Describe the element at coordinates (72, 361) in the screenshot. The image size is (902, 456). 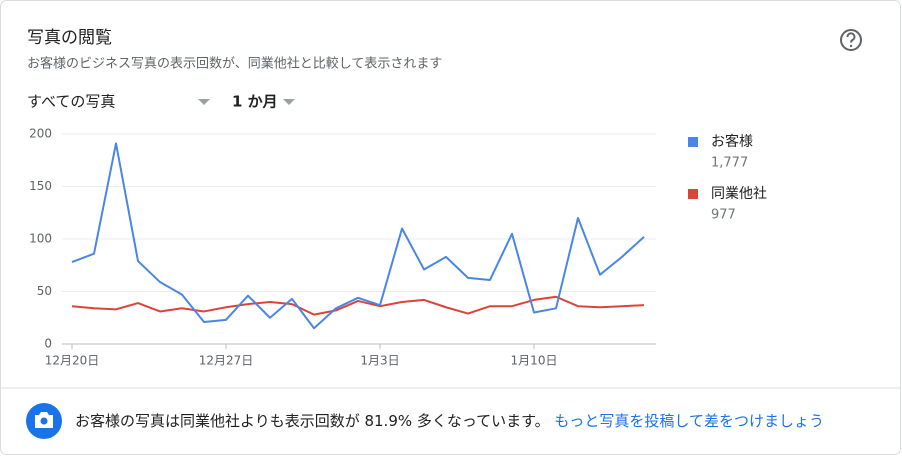
I see `x-tick-label: 12月20日` at that location.